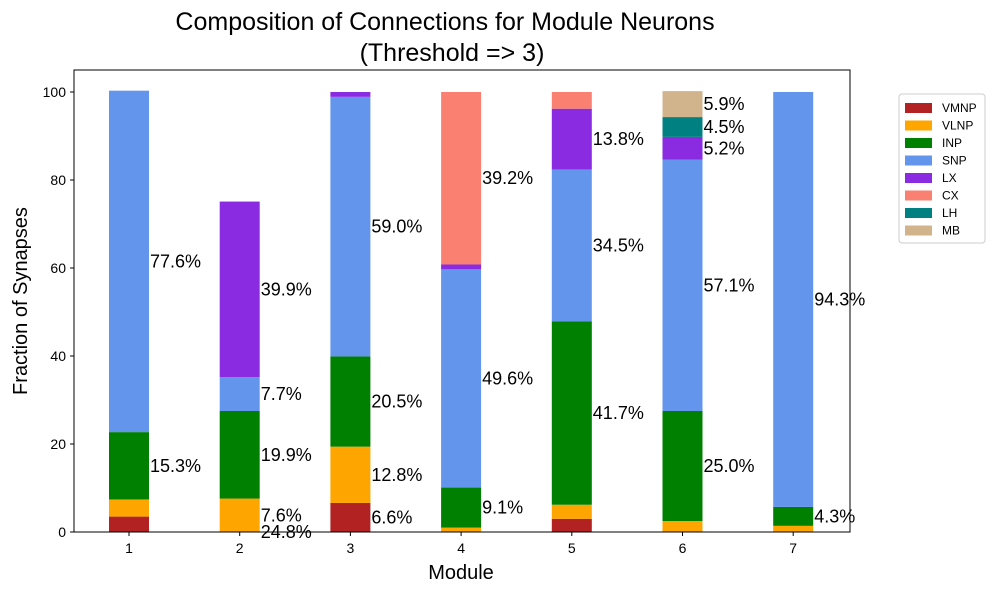 The image size is (998, 593). What do you see at coordinates (396, 402) in the screenshot?
I see `data-label: 20.5%` at bounding box center [396, 402].